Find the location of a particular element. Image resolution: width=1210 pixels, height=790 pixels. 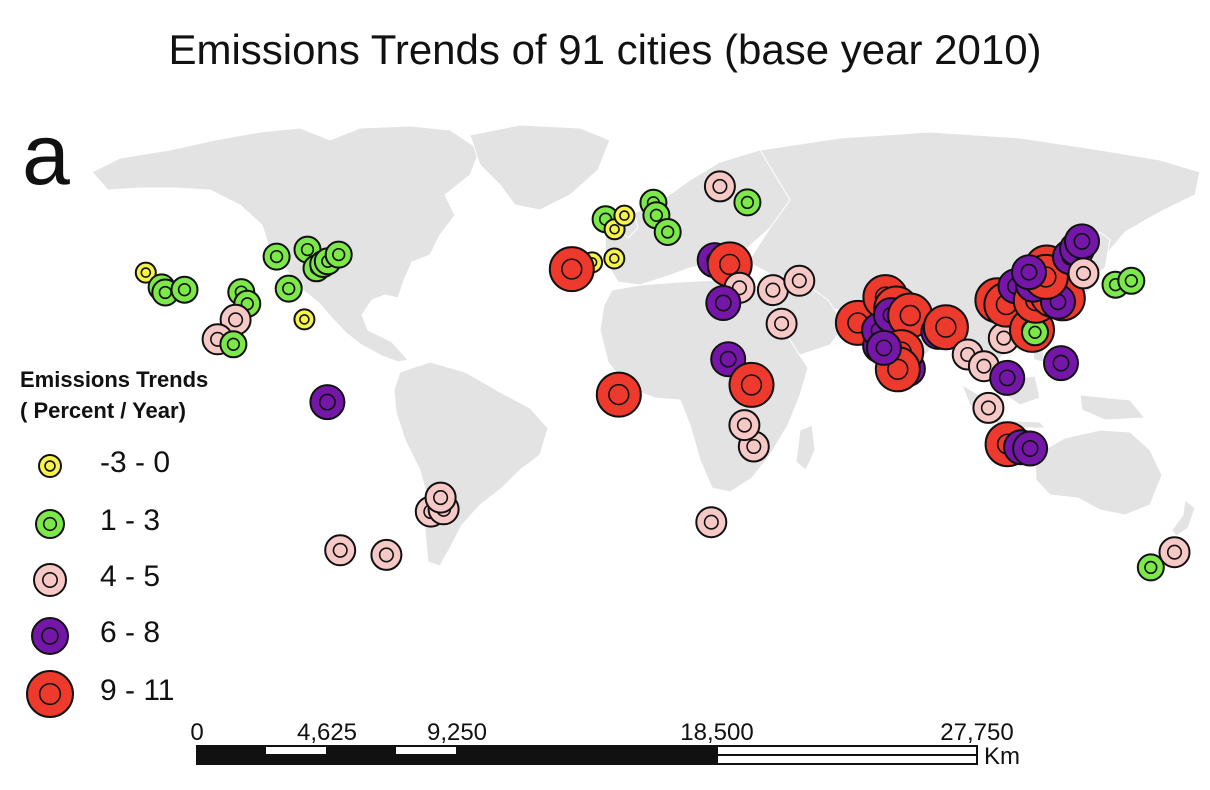

legend-symbol-c2 is located at coordinates (50, 524).